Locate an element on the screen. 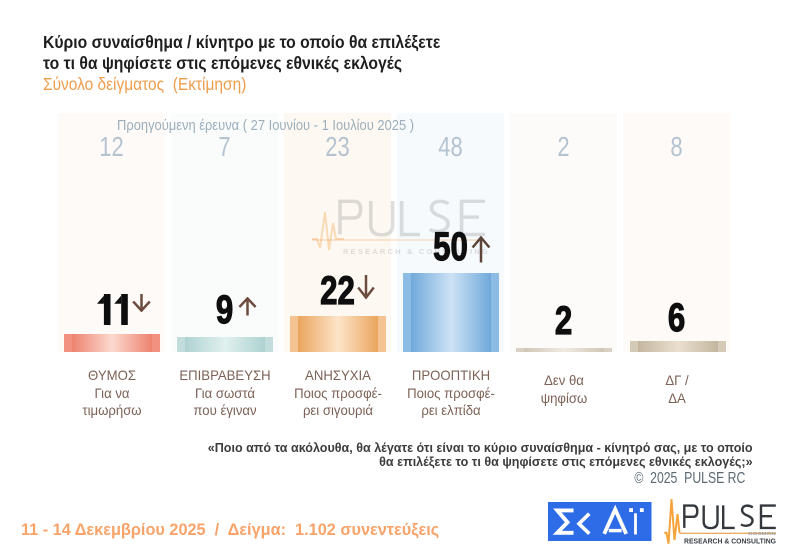 Image resolution: width=787 pixels, height=556 pixels. svg-text: RESEARCH & CONSULTING is located at coordinates (730, 542).